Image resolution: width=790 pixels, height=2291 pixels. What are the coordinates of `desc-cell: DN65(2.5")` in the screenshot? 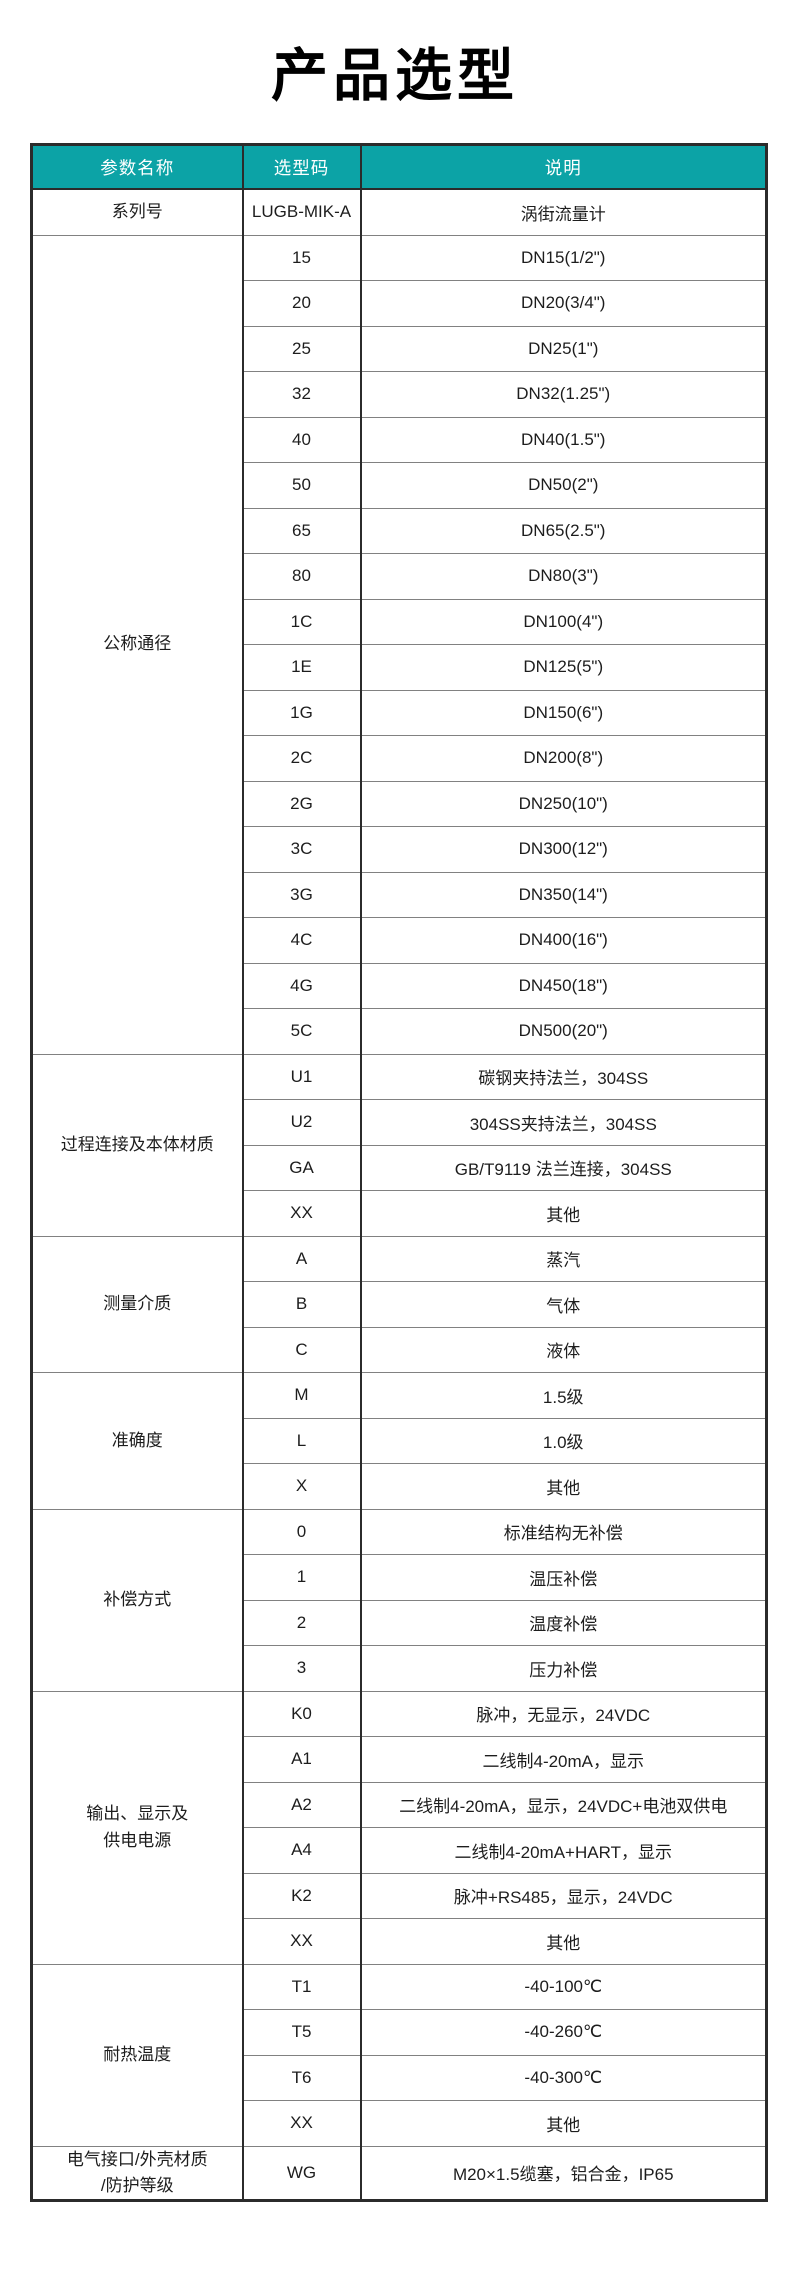 It's located at (563, 530).